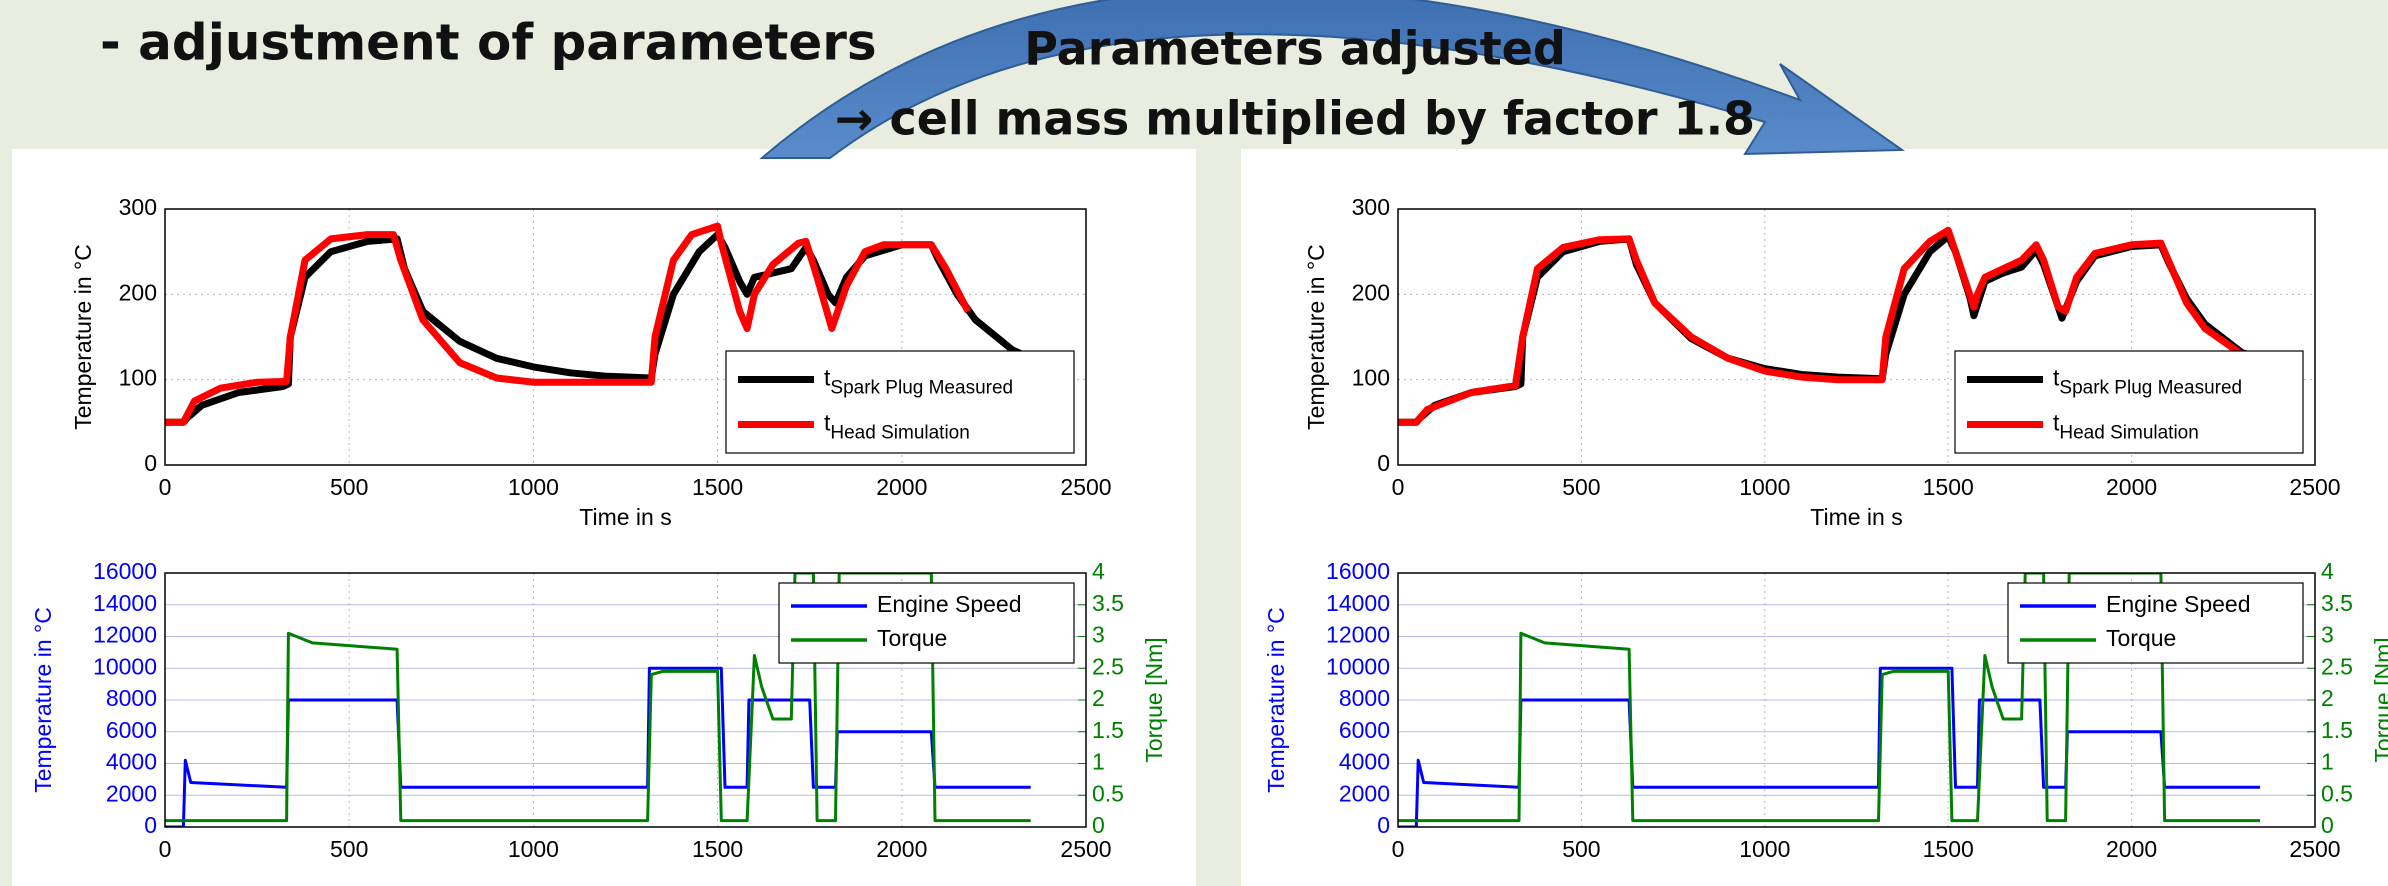 The height and width of the screenshot is (886, 2388). I want to click on y-tick-label: 100, so click(138, 378).